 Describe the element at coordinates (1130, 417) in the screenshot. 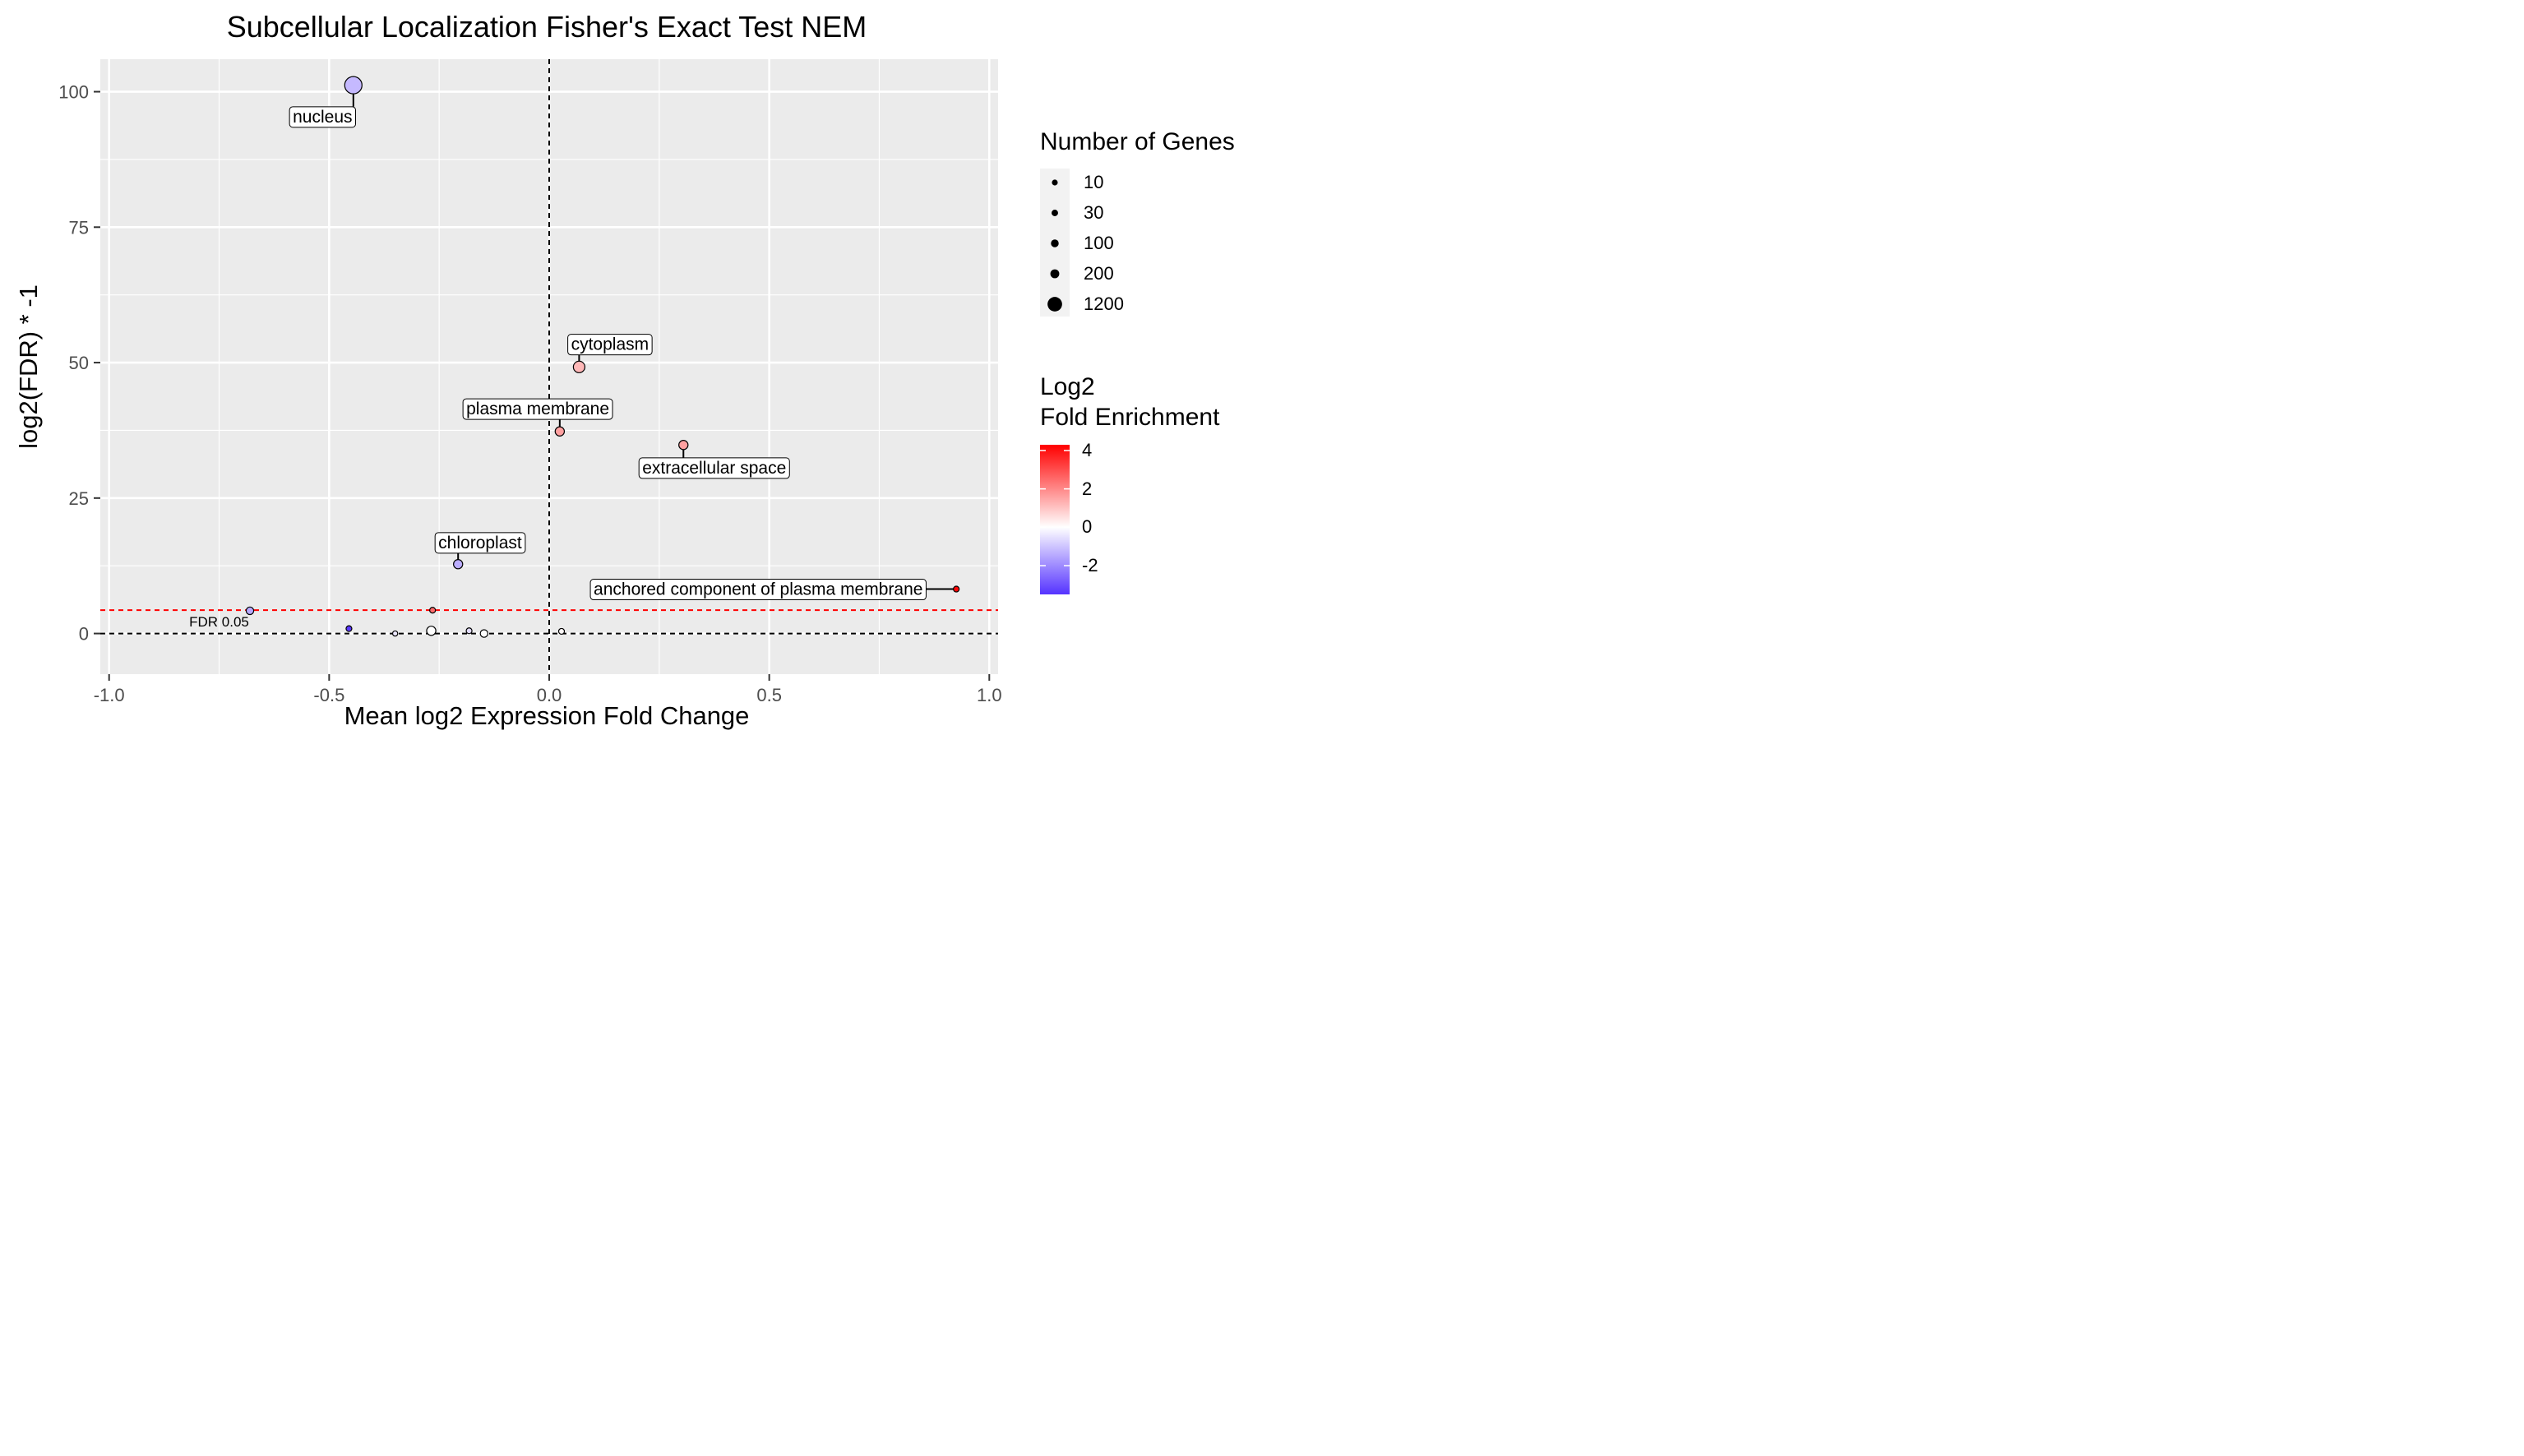

I see `color-legend-title-line2: Fold Enrichment` at that location.